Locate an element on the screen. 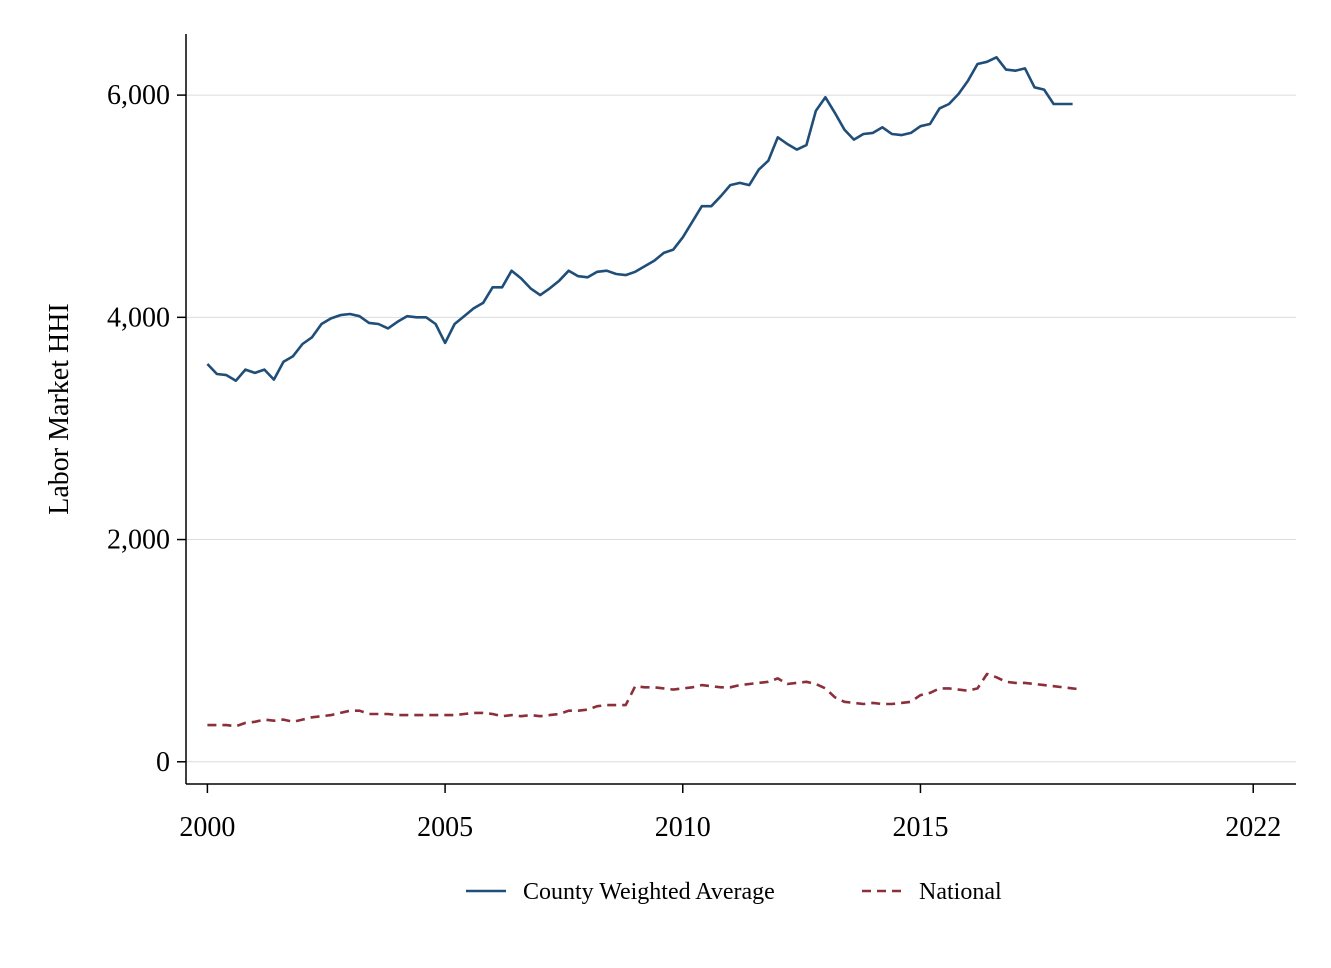 This screenshot has width=1331, height=968. legend-label-1: National is located at coordinates (960, 892).